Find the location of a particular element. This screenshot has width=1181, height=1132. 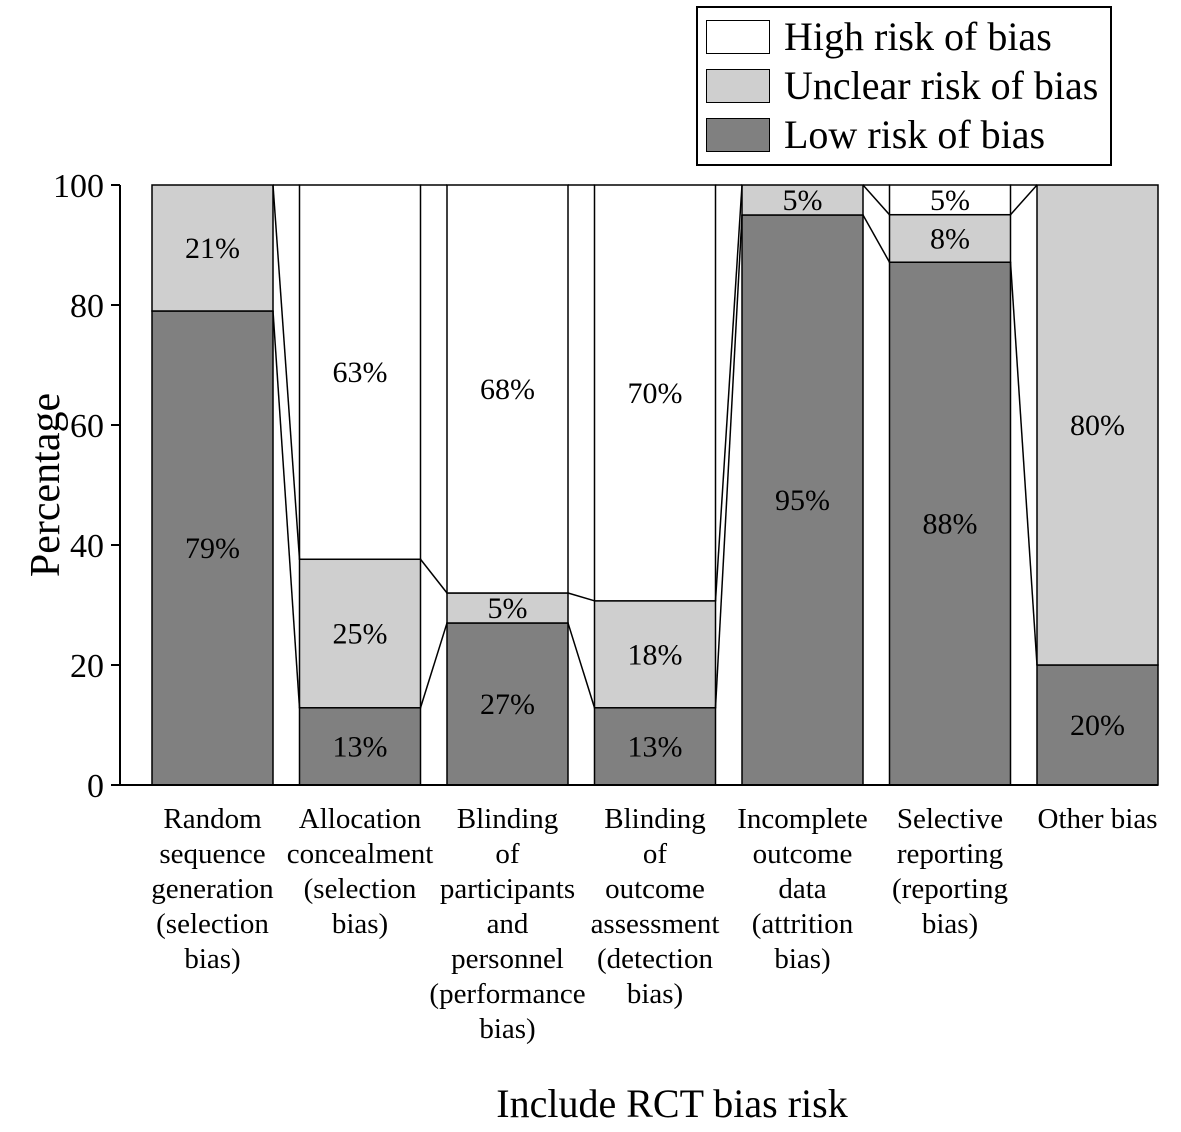

legend-row-unclear-risk: Unclear risk of bias is located at coordinates (902, 85).